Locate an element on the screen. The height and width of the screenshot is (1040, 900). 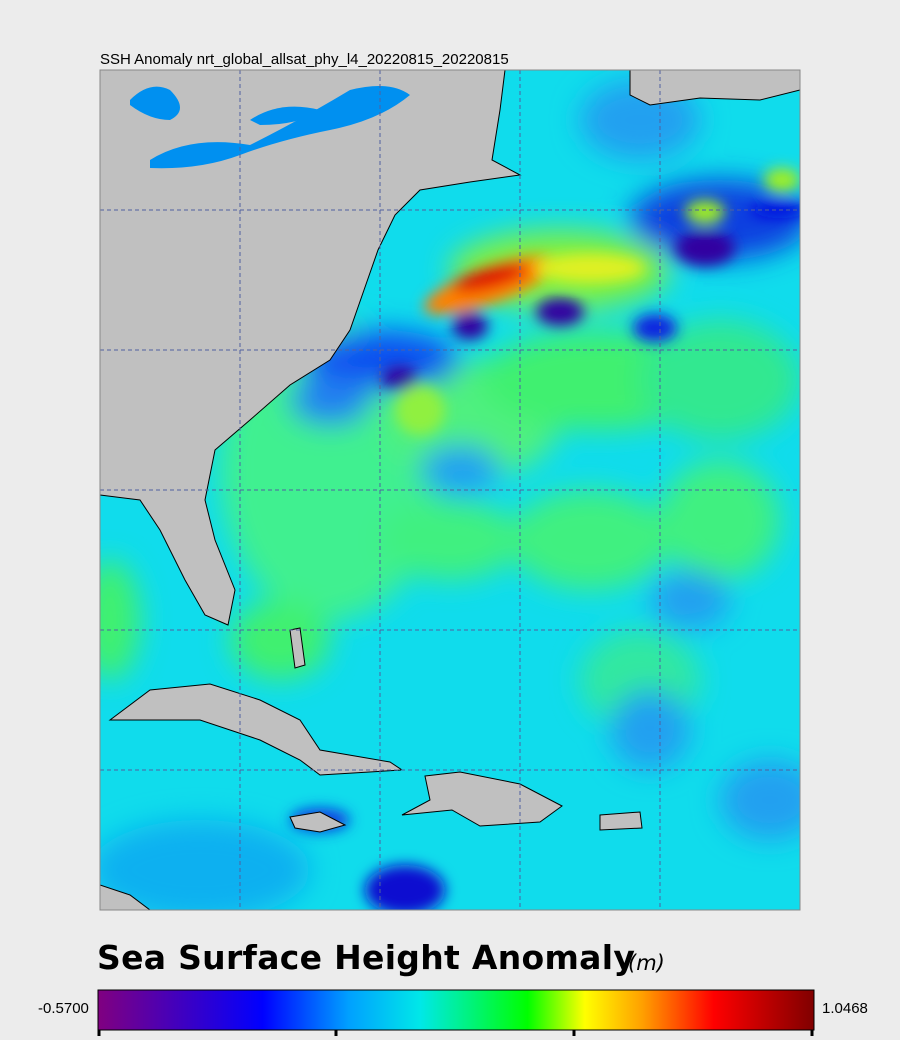
colorbar-title: Sea Surface Height Anomaly is located at coordinates (366, 957).